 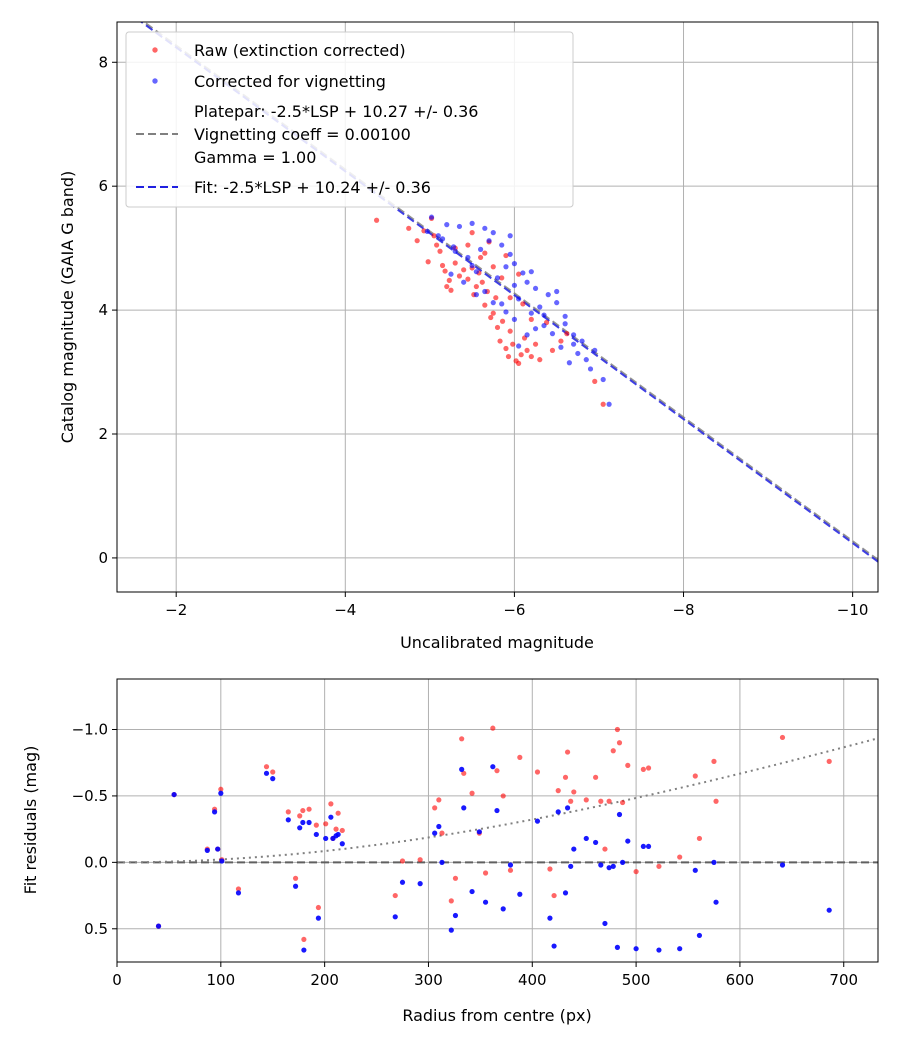 I want to click on x-tick-label: 600, so click(x=740, y=980).